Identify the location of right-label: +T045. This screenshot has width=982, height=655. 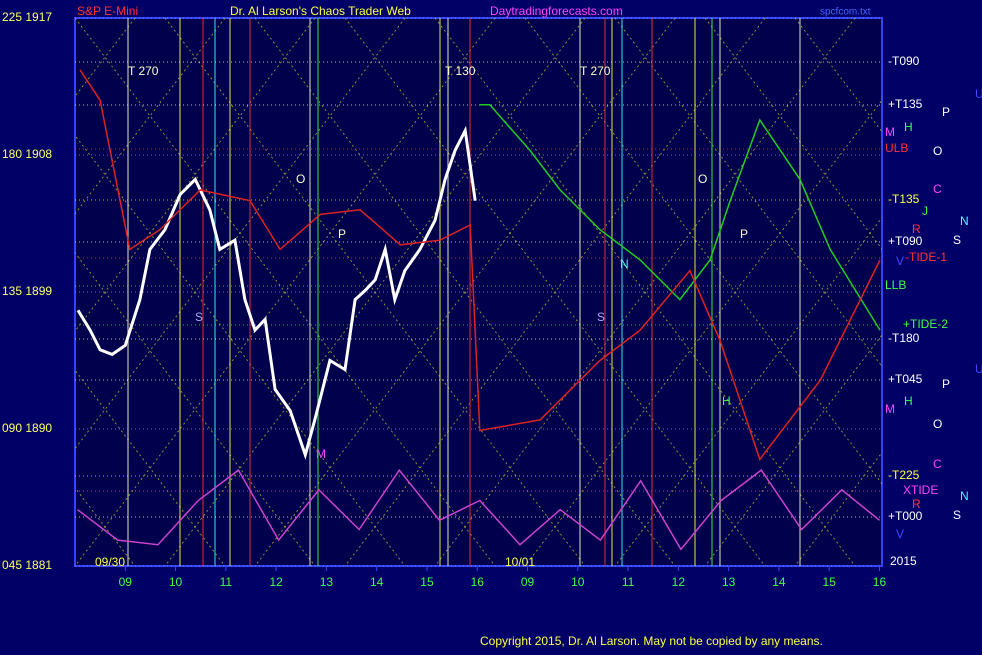
(905, 379).